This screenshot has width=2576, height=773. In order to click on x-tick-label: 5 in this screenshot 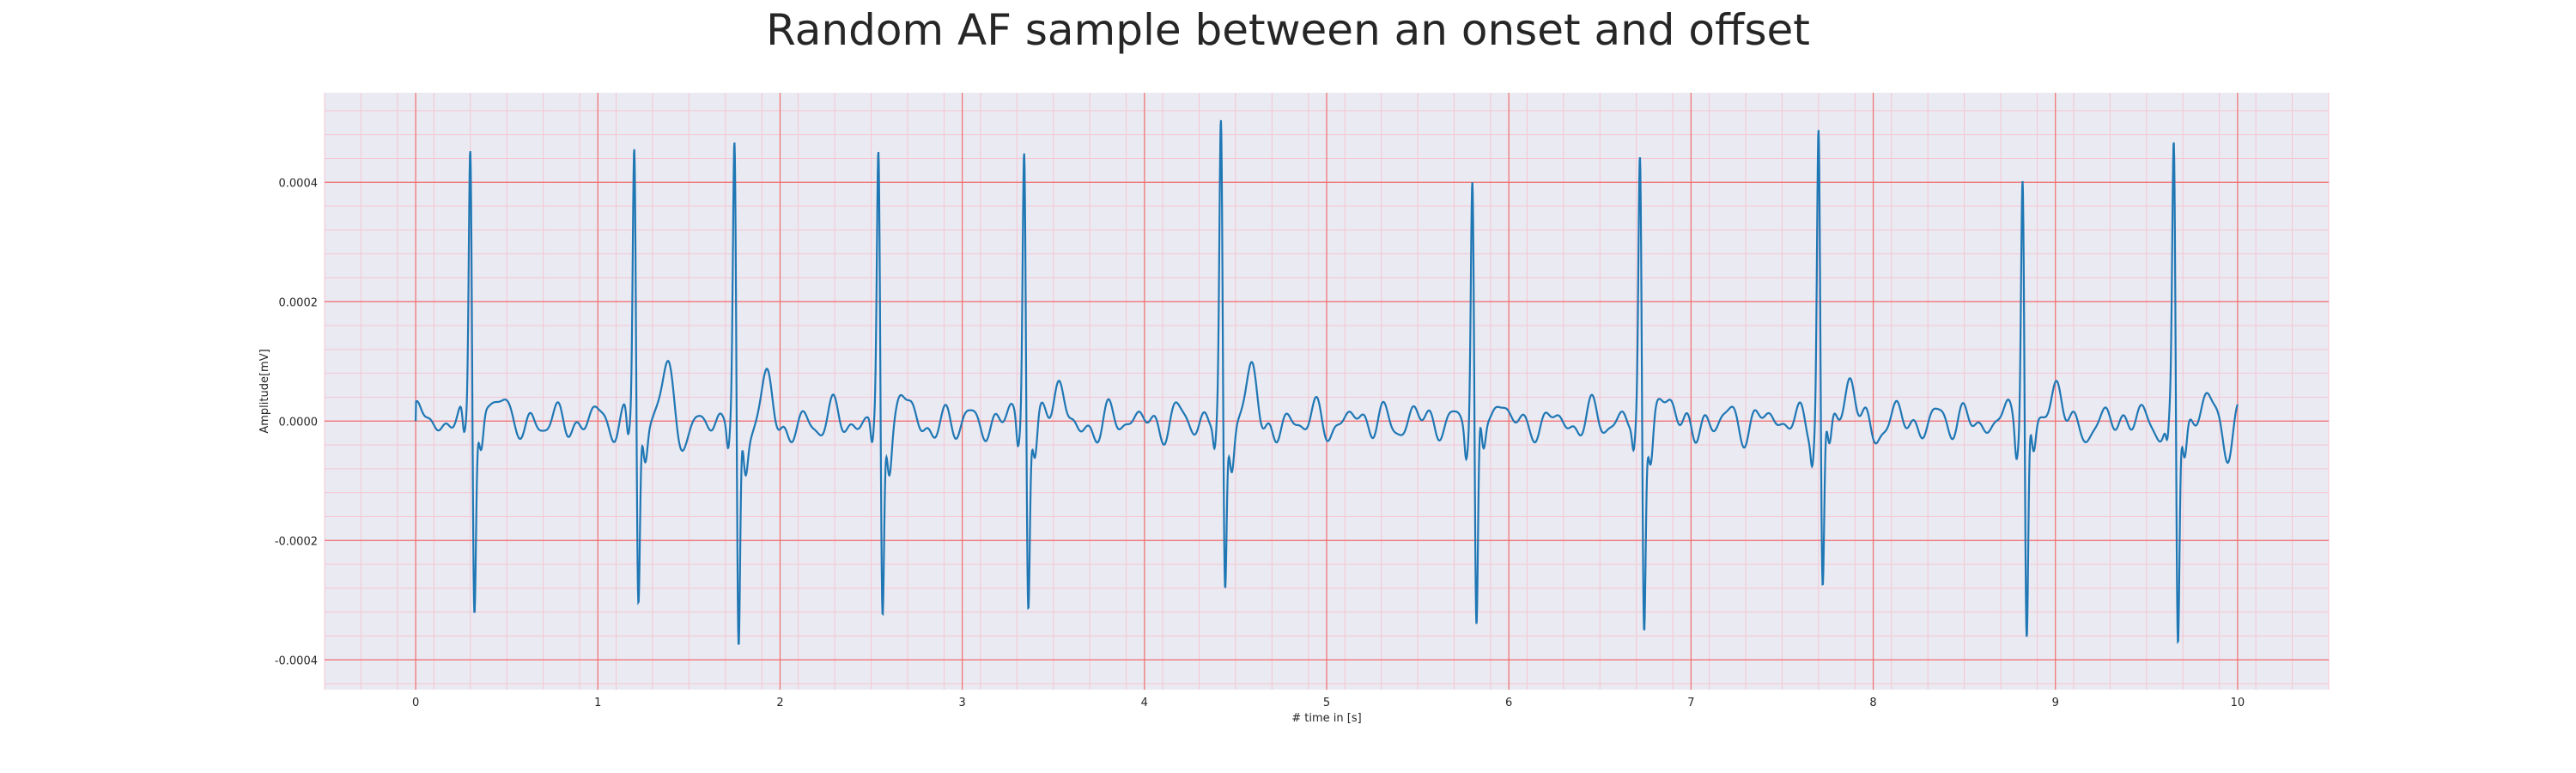, I will do `click(1327, 703)`.